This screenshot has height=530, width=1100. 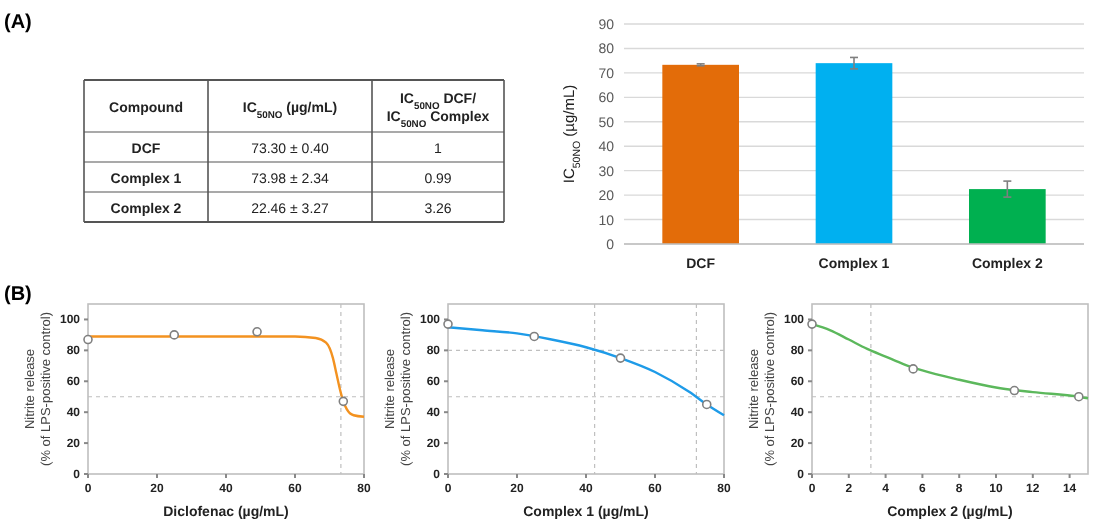 I want to click on text: (B), so click(x=18, y=295).